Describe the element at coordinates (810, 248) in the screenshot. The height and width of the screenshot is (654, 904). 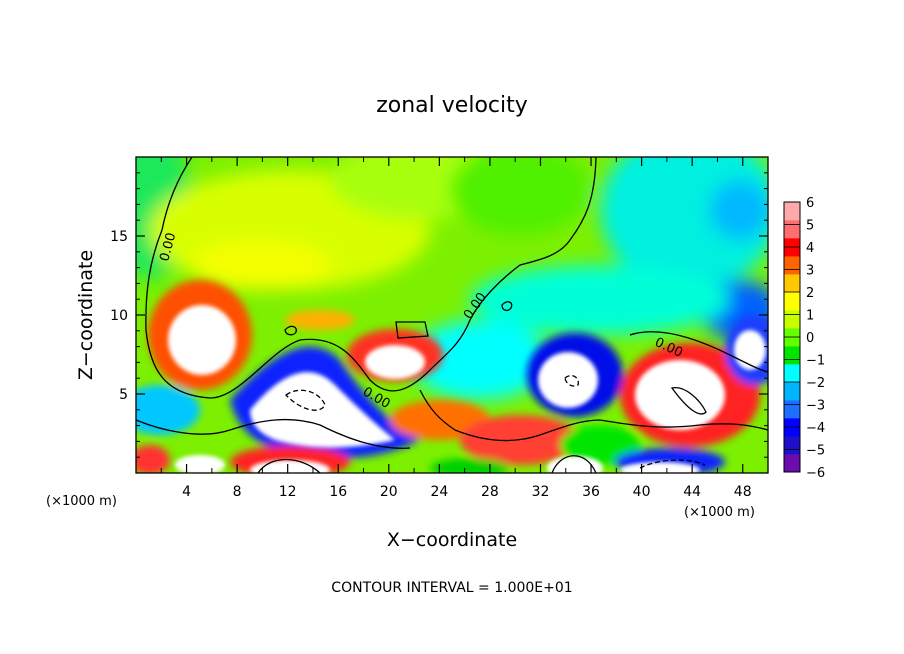
I see `colorbar-tick-label: 4` at that location.